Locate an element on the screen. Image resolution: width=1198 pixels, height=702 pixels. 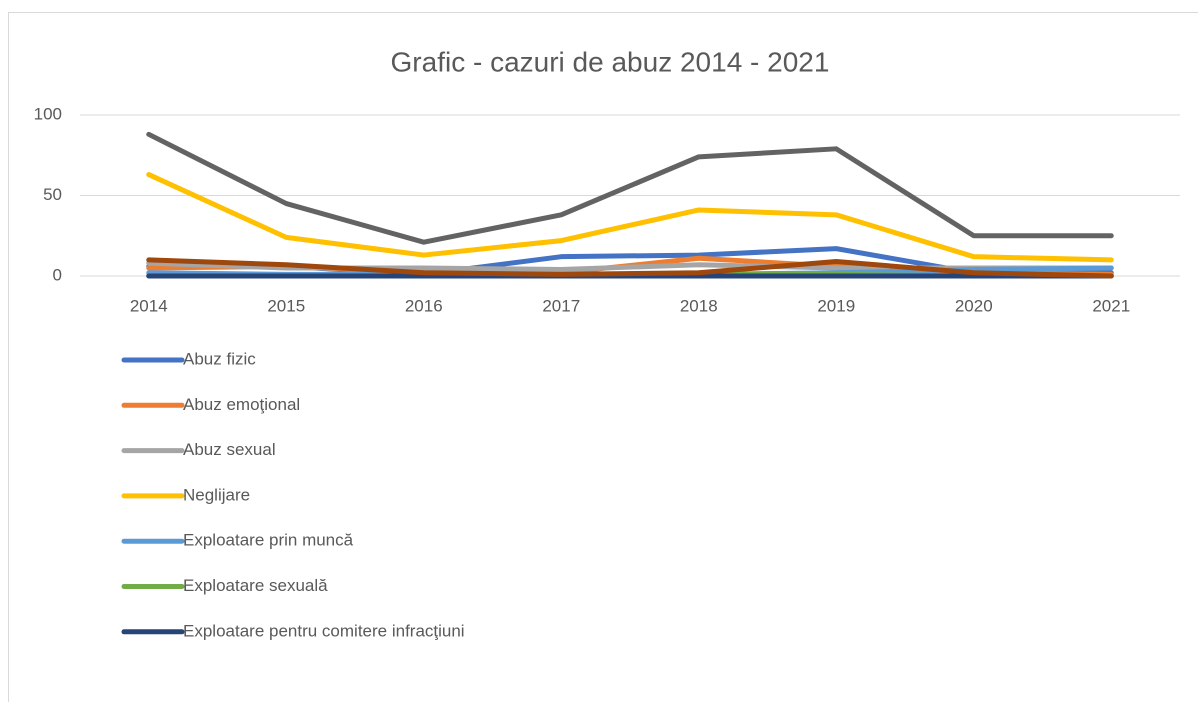
legend-label: Exploatare sexuală is located at coordinates (255, 585).